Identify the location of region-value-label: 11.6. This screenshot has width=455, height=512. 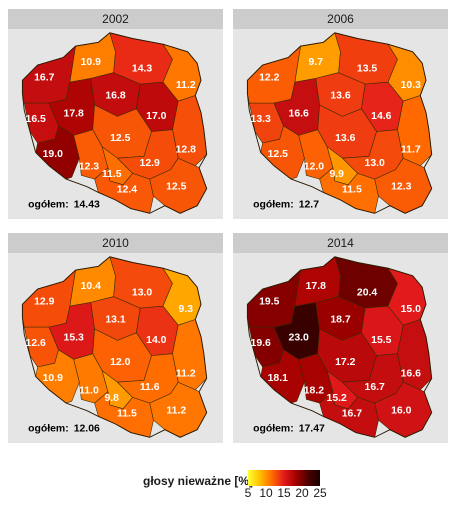
(150, 387).